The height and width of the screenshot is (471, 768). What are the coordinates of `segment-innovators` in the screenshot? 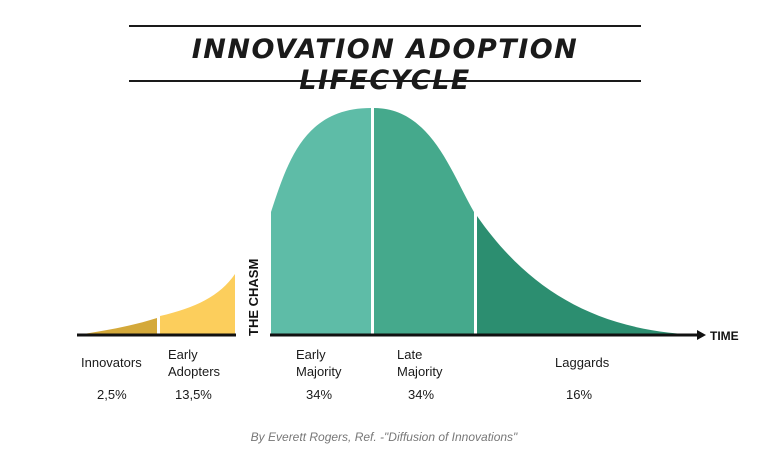 It's located at (117, 326).